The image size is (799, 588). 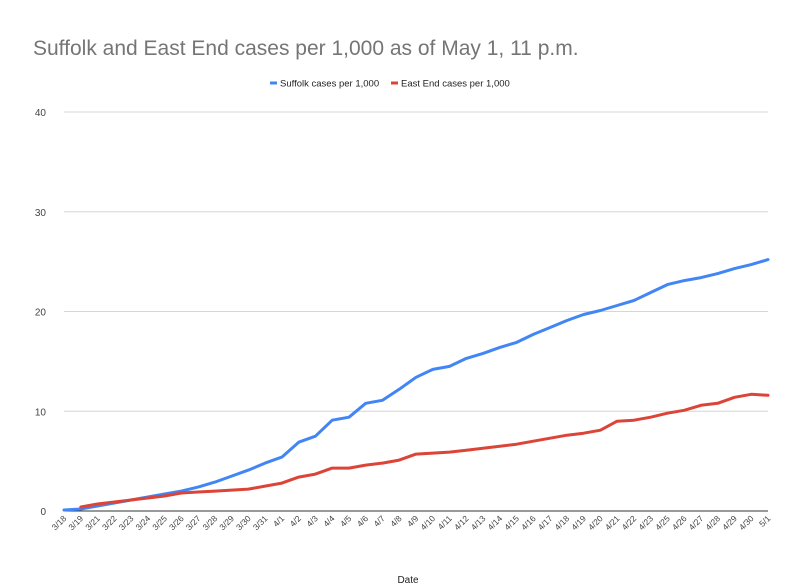 What do you see at coordinates (528, 522) in the screenshot?
I see `x-tick-label: 4/16` at bounding box center [528, 522].